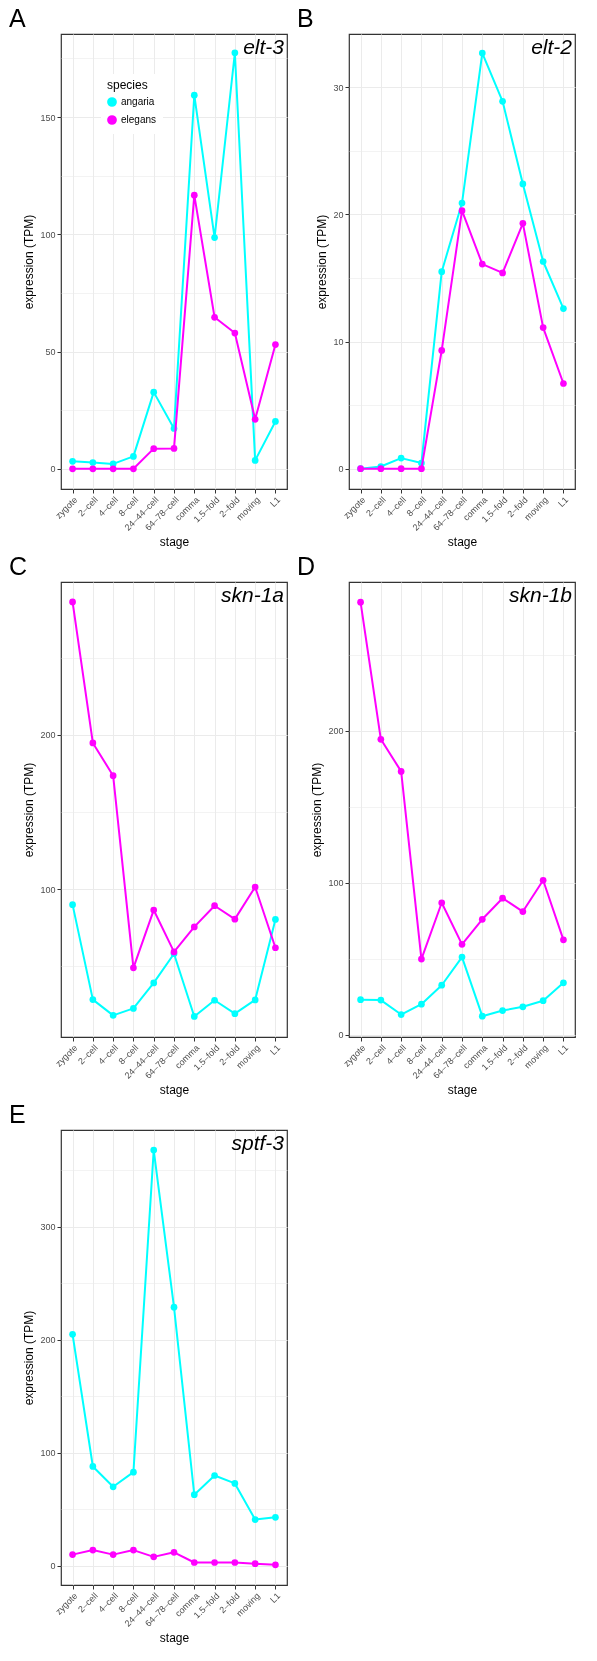 This screenshot has width=597, height=1661. What do you see at coordinates (138, 101) in the screenshot?
I see `legend-label: angaria` at bounding box center [138, 101].